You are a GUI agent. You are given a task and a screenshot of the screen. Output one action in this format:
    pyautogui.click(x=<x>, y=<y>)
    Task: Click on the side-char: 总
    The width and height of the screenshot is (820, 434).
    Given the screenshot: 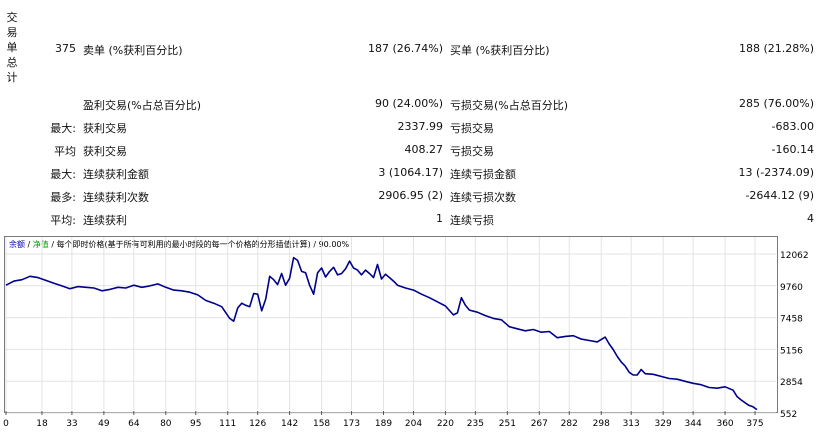 What is the action you would take?
    pyautogui.click(x=12, y=62)
    